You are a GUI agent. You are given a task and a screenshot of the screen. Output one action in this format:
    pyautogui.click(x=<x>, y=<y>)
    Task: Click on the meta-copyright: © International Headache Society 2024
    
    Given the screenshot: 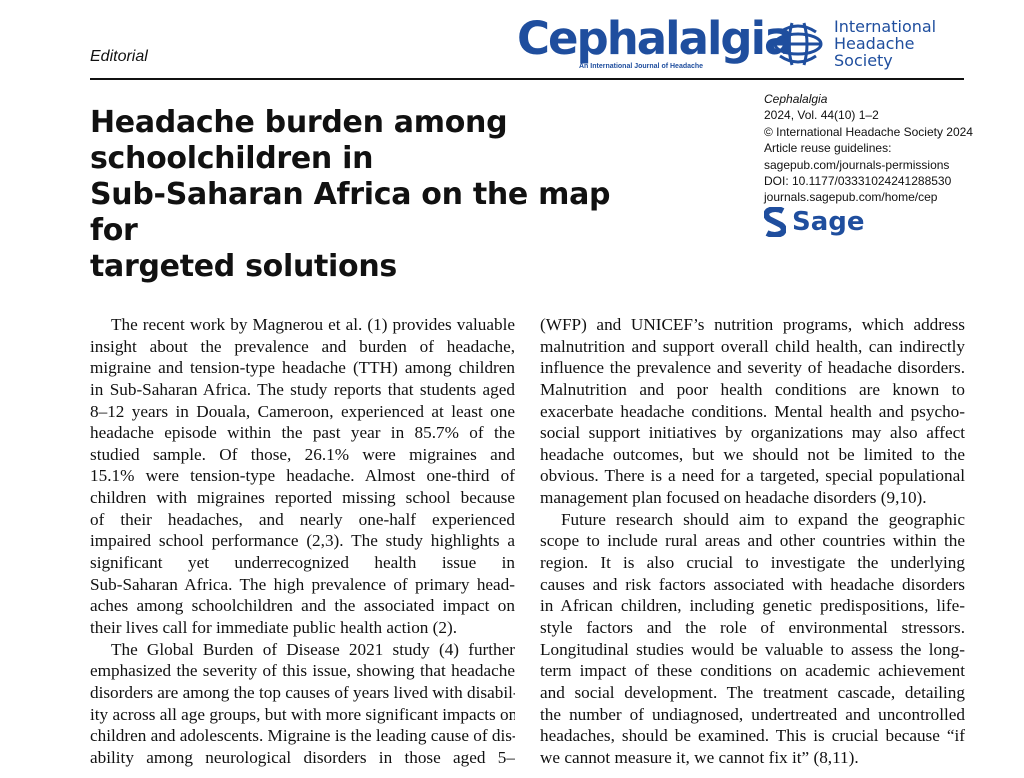 What is the action you would take?
    pyautogui.click(x=868, y=131)
    